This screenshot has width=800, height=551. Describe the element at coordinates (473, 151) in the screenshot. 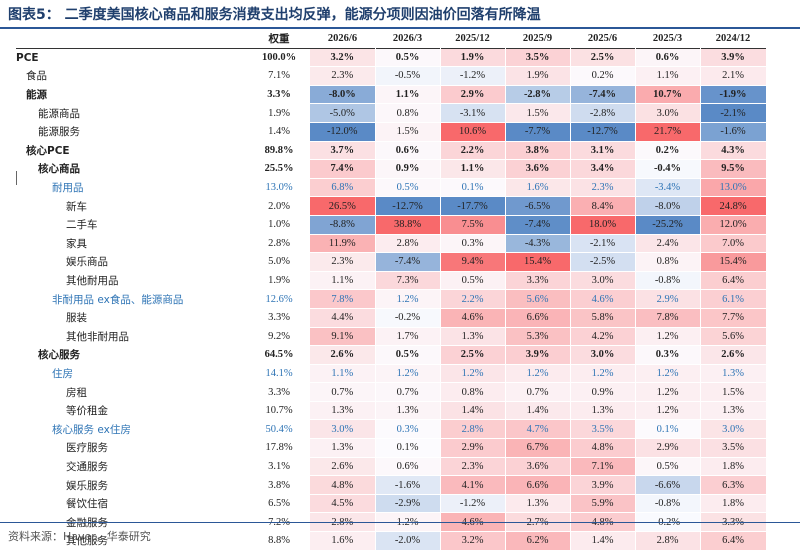

I see `heat-cell: 2.2%` at that location.